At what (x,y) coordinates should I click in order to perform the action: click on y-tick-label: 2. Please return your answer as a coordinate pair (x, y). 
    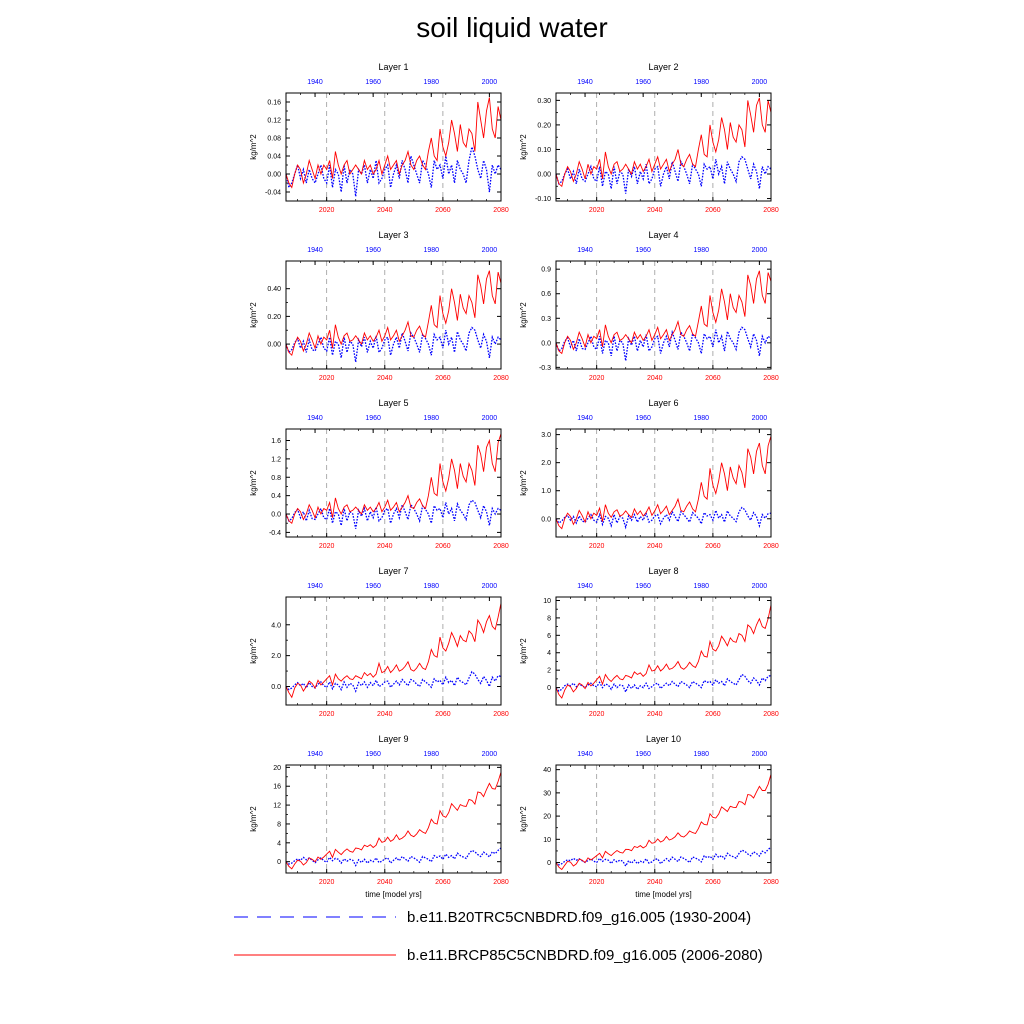
    Looking at the image, I should click on (549, 671).